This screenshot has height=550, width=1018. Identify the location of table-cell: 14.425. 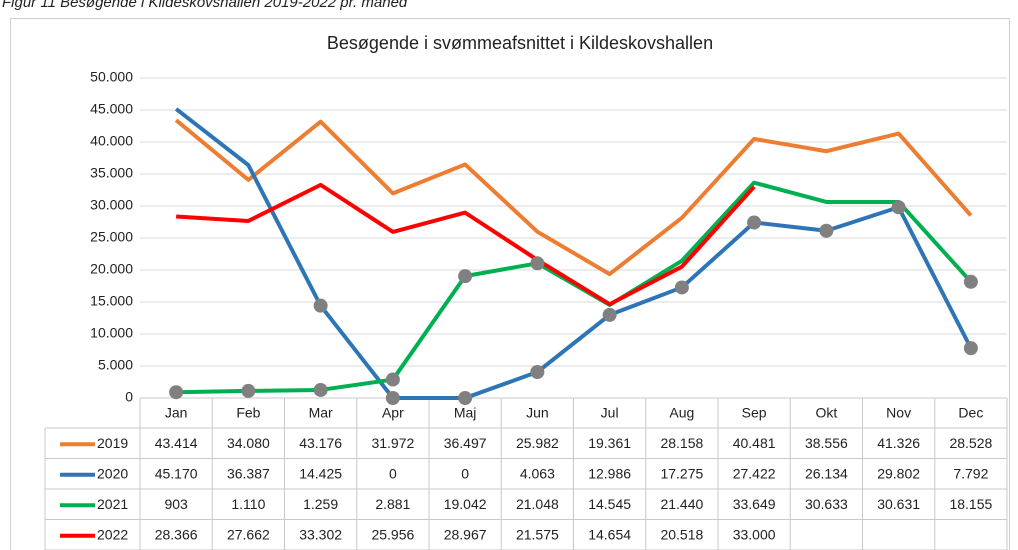
(320, 473).